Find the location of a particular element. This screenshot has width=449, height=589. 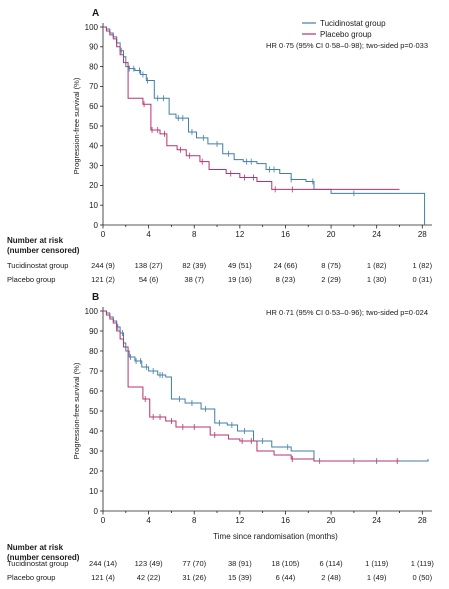

x-axis-label: Time since randomisation (months) is located at coordinates (275, 536).